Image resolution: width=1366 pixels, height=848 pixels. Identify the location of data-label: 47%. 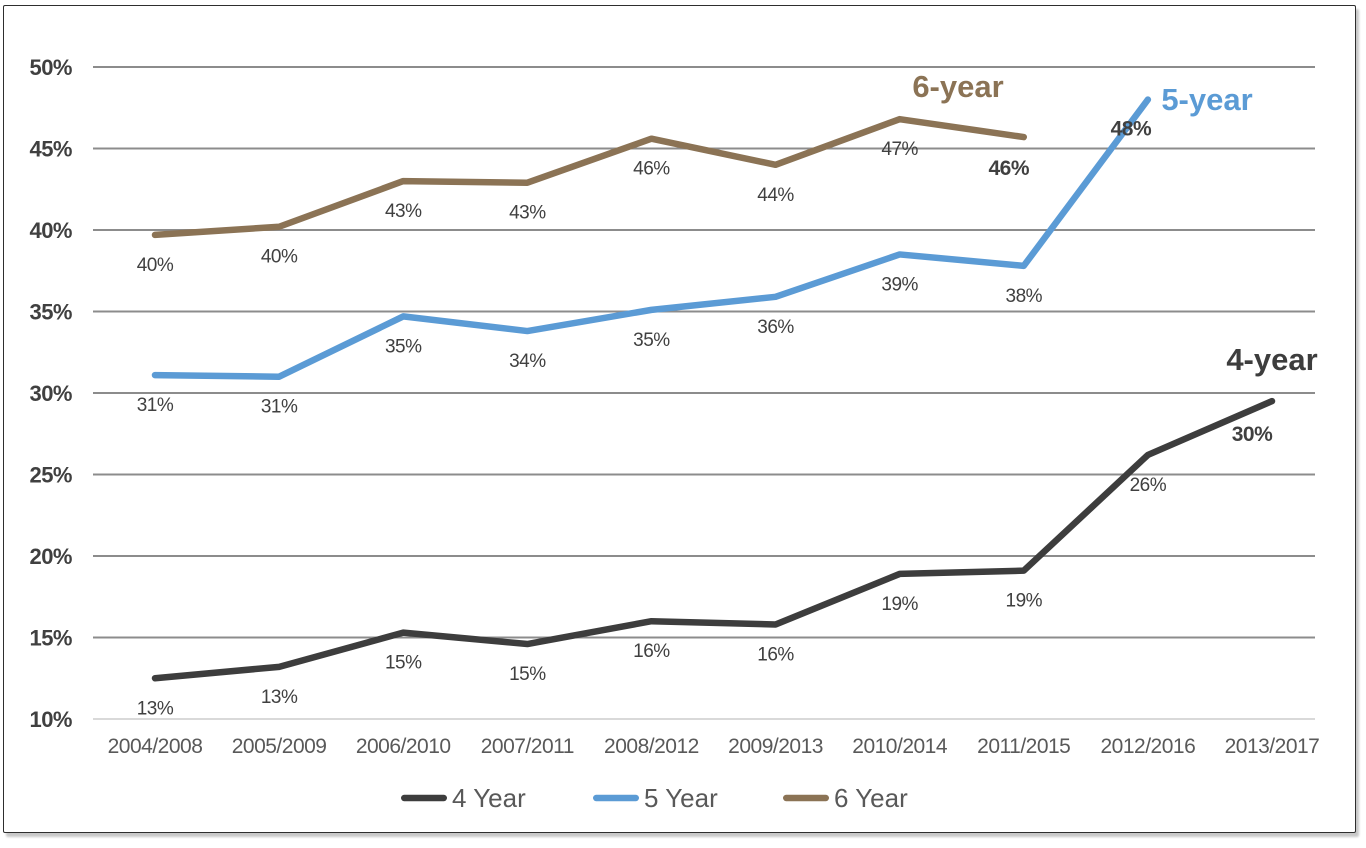
(899, 149).